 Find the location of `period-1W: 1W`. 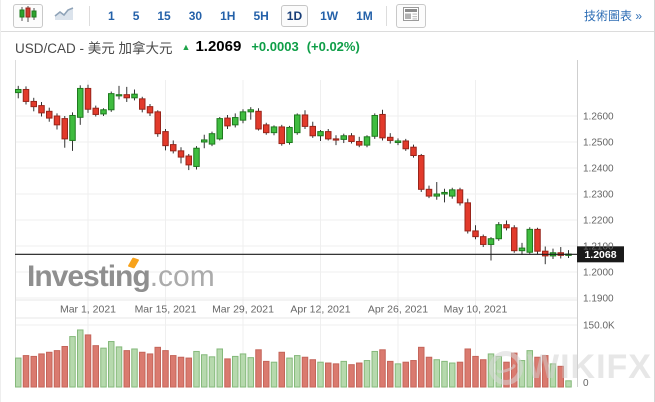

period-1W: 1W is located at coordinates (329, 16).